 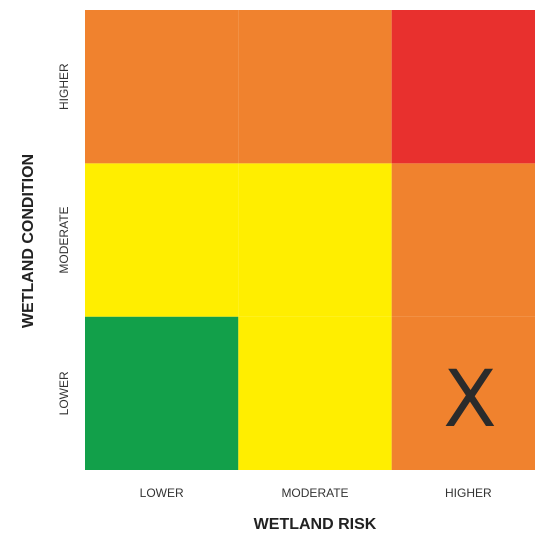 I want to click on y-tick-higher: HIGHER, so click(x=64, y=86).